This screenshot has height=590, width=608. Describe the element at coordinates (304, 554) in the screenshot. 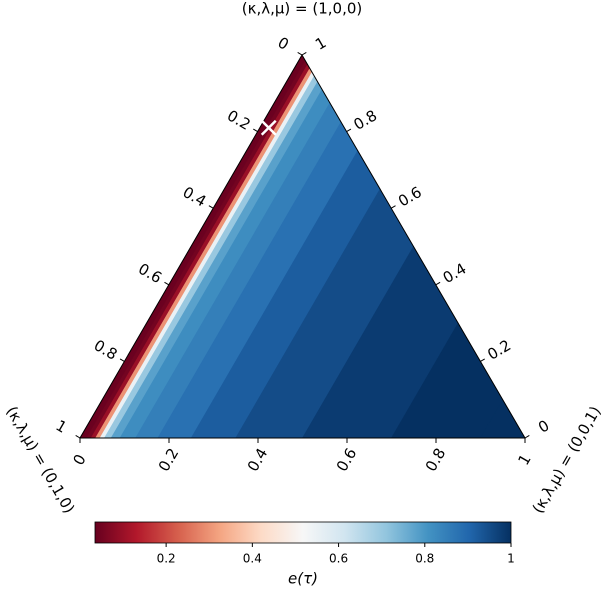

I see `colorbar: 0.2 0.4 0.6 0.8 1 e(τ)` at that location.